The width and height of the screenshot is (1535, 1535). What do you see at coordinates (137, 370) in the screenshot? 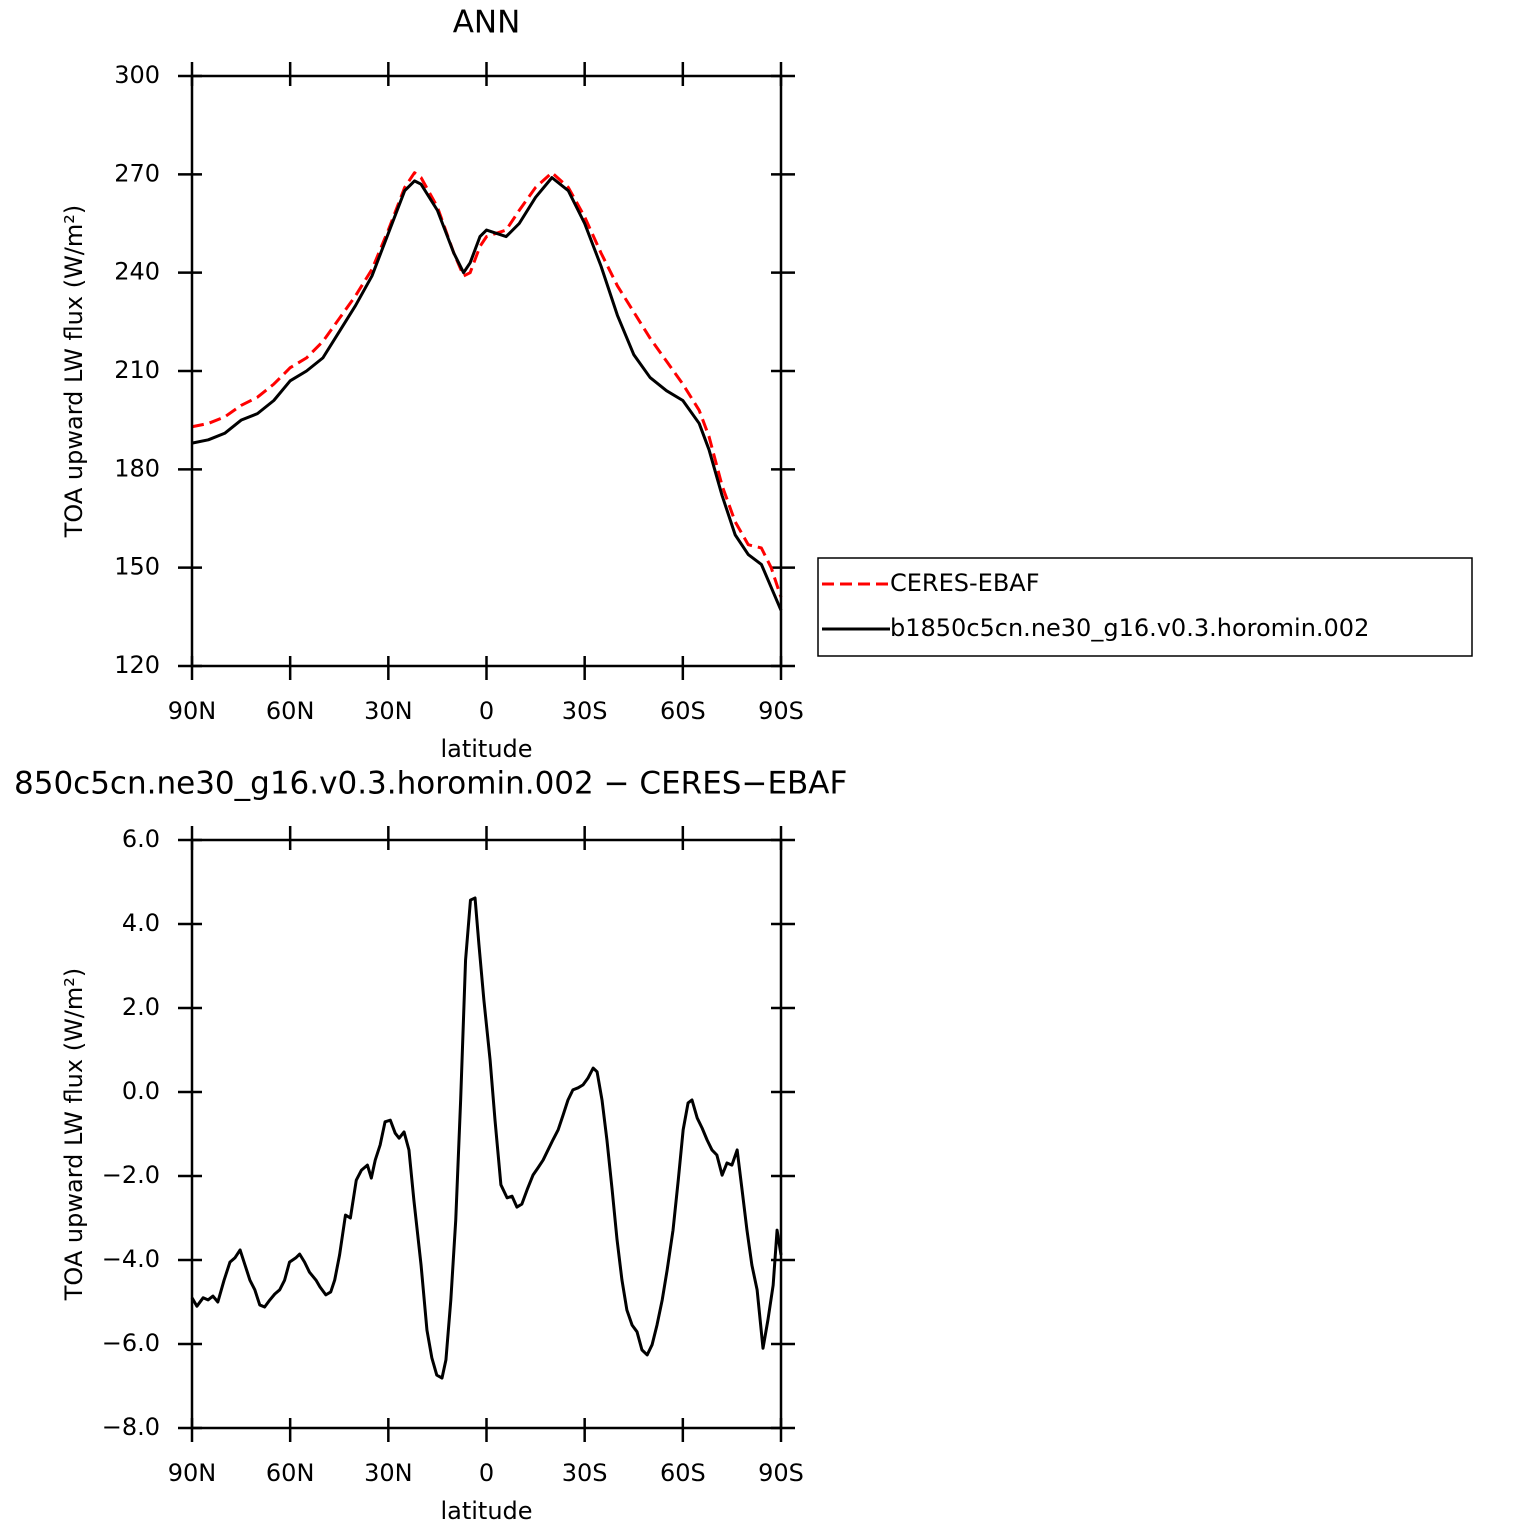
I see `y-tick-label: 210` at bounding box center [137, 370].